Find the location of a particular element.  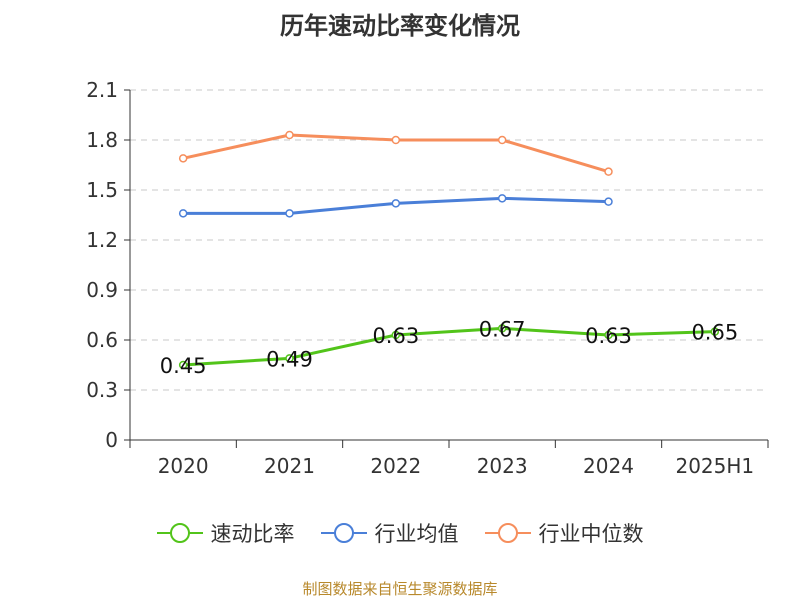

x-tick-label: 2025H1 is located at coordinates (714, 466).